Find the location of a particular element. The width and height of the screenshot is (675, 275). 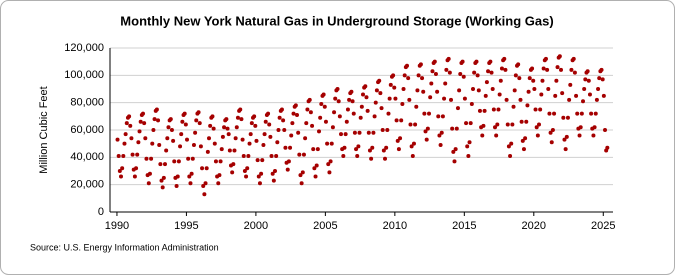

y-tick-label: 120,000 is located at coordinates (84, 48).